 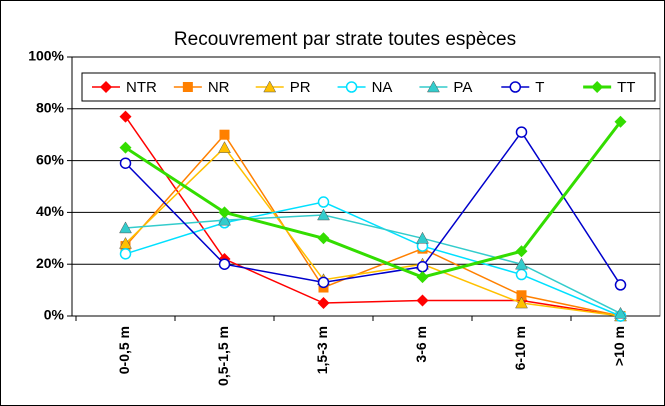 What do you see at coordinates (539, 87) in the screenshot?
I see `legend-label: T` at bounding box center [539, 87].